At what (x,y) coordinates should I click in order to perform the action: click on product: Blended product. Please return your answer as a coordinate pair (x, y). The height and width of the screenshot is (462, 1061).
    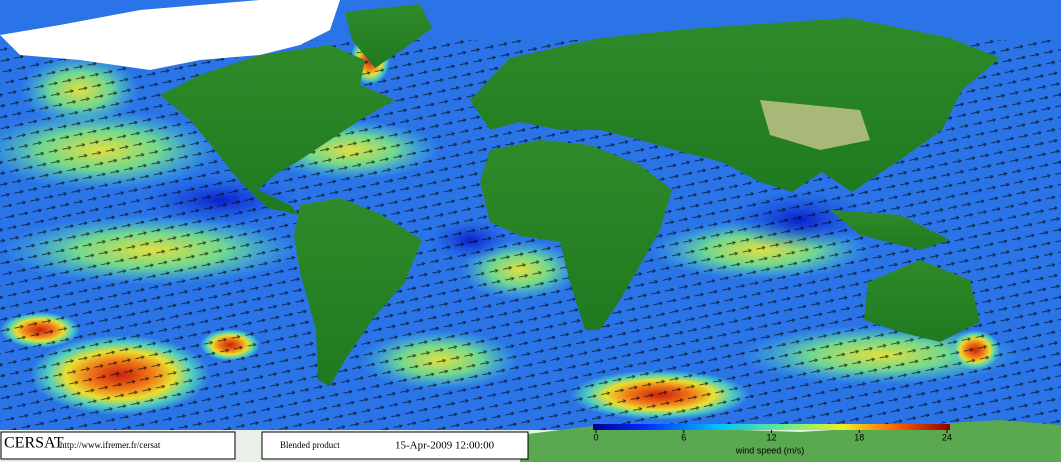
    Looking at the image, I should click on (310, 445).